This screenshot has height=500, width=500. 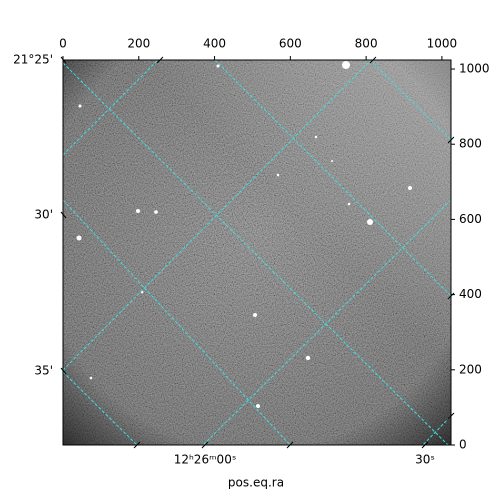 What do you see at coordinates (214, 44) in the screenshot?
I see `x-tick-label: 400` at bounding box center [214, 44].